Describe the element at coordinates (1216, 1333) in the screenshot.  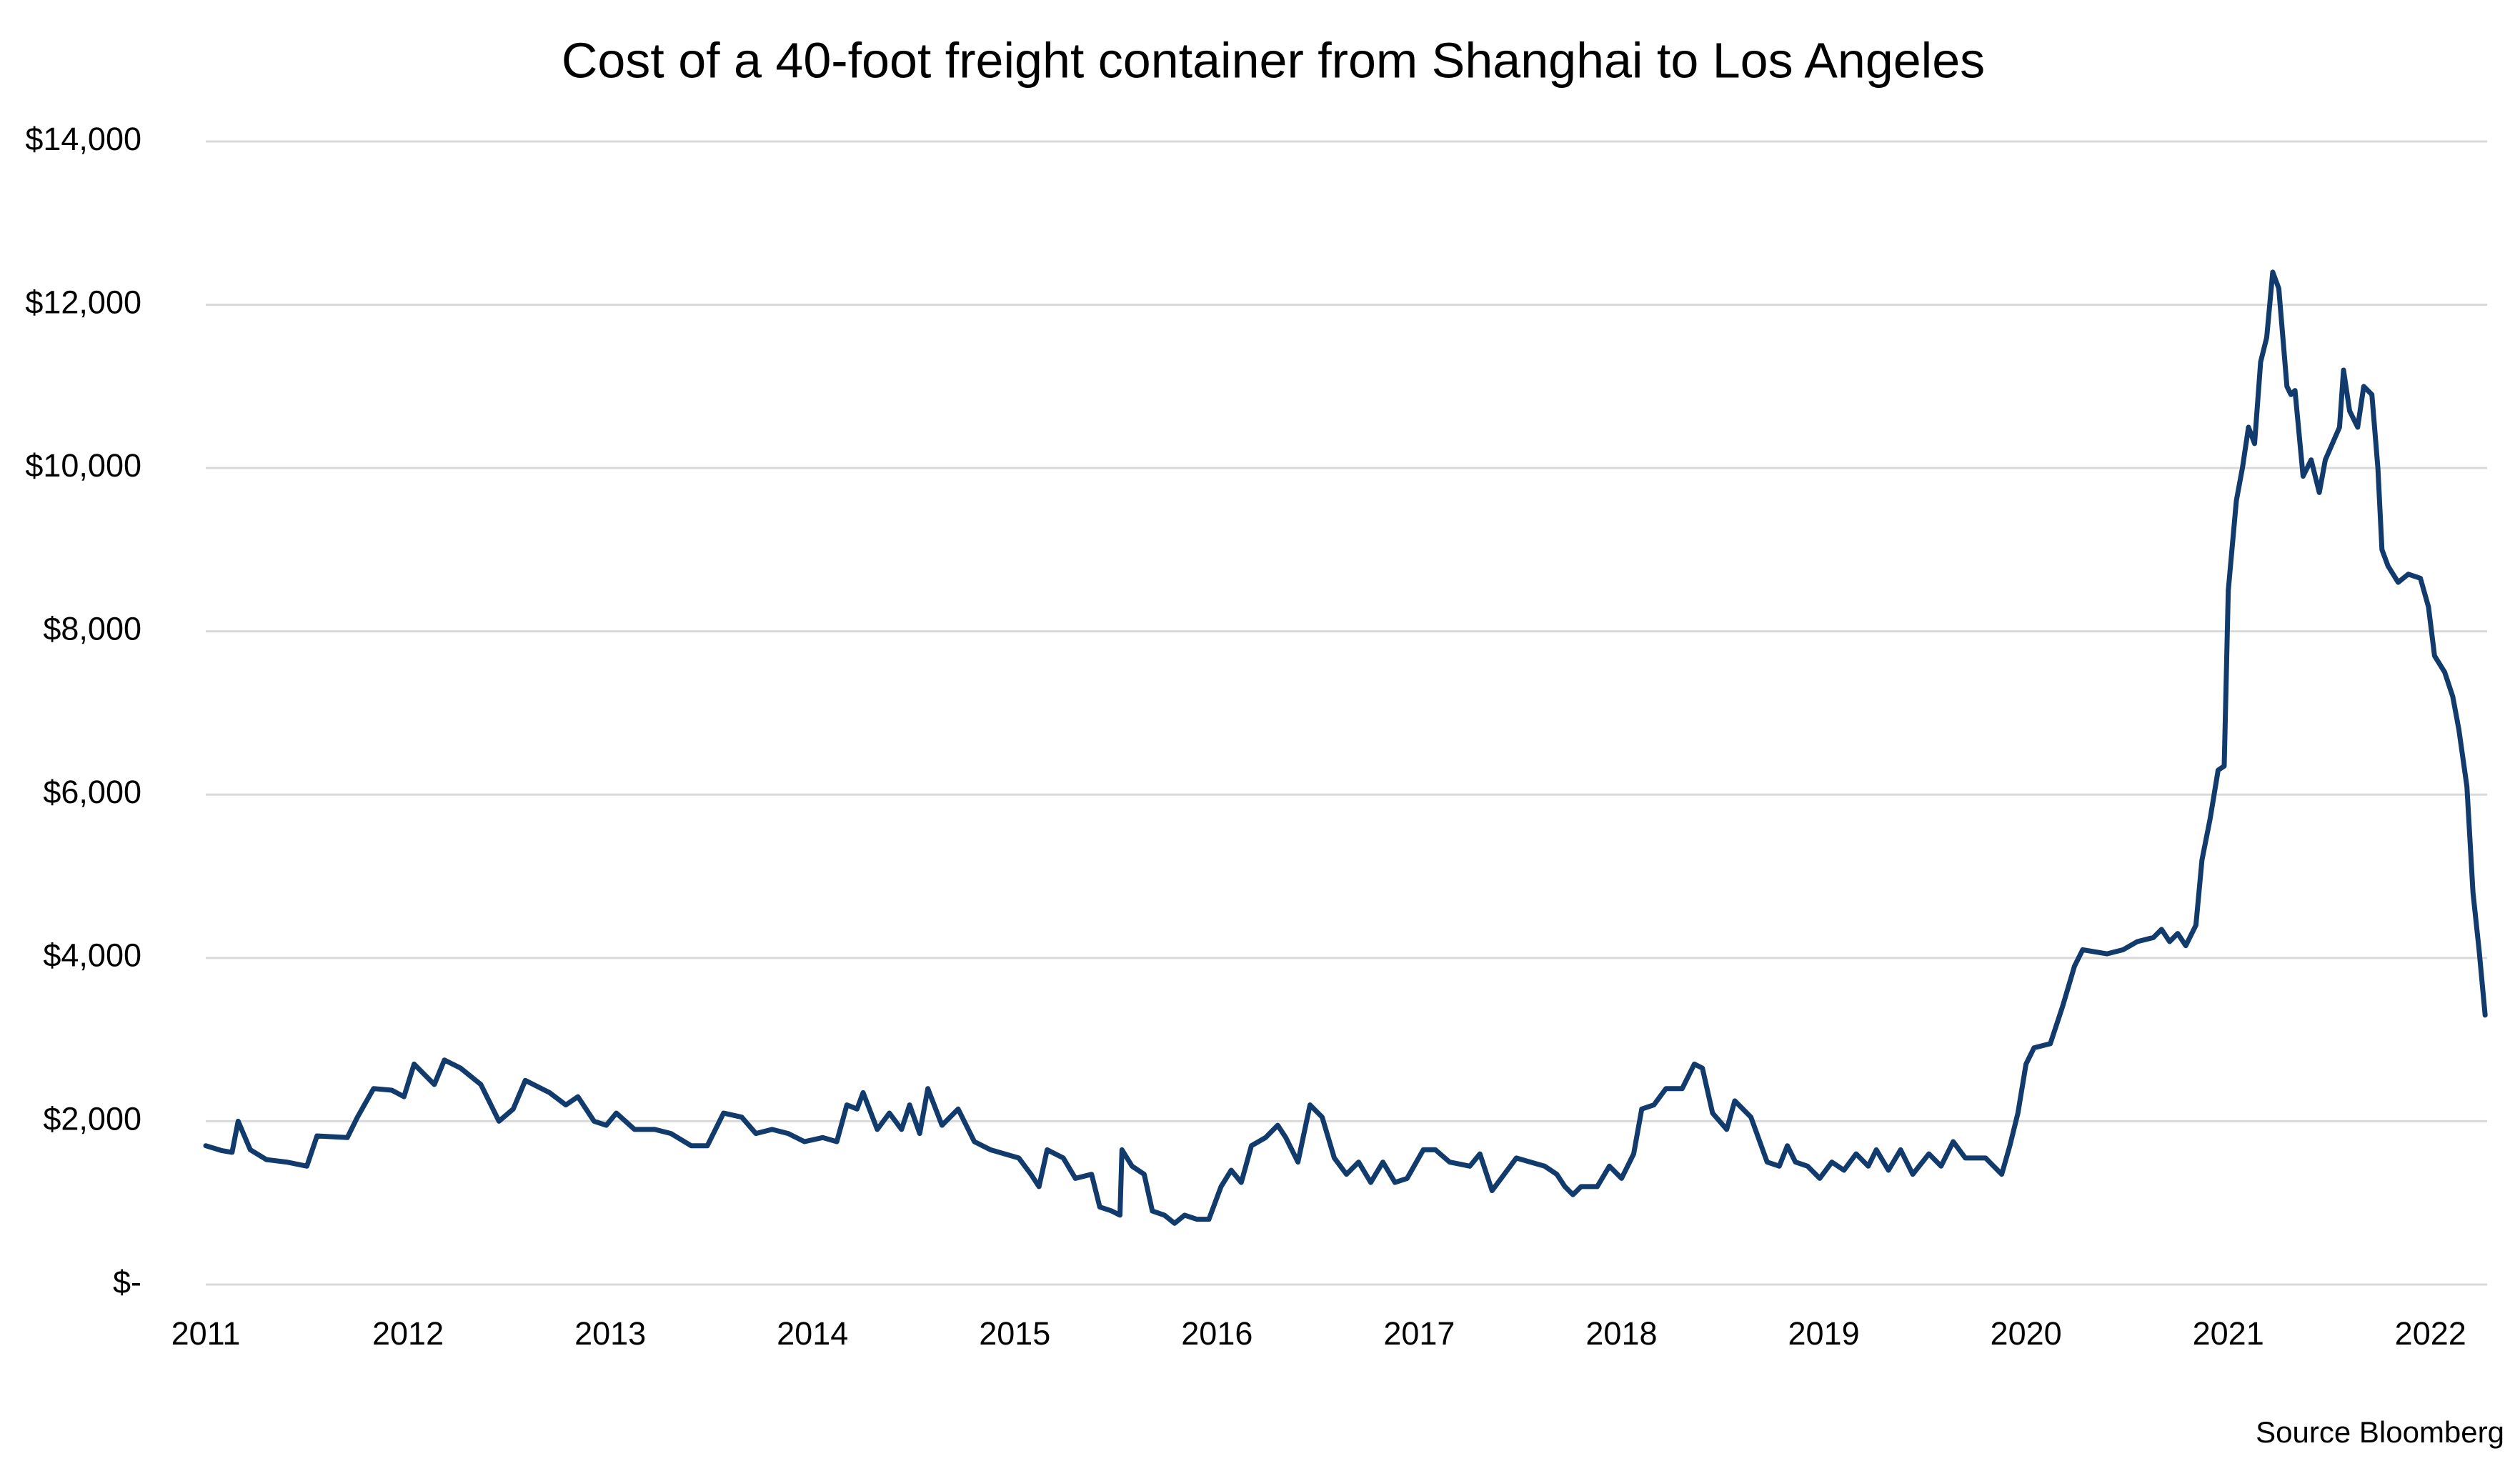
I see `x-tick-label: 2016` at that location.